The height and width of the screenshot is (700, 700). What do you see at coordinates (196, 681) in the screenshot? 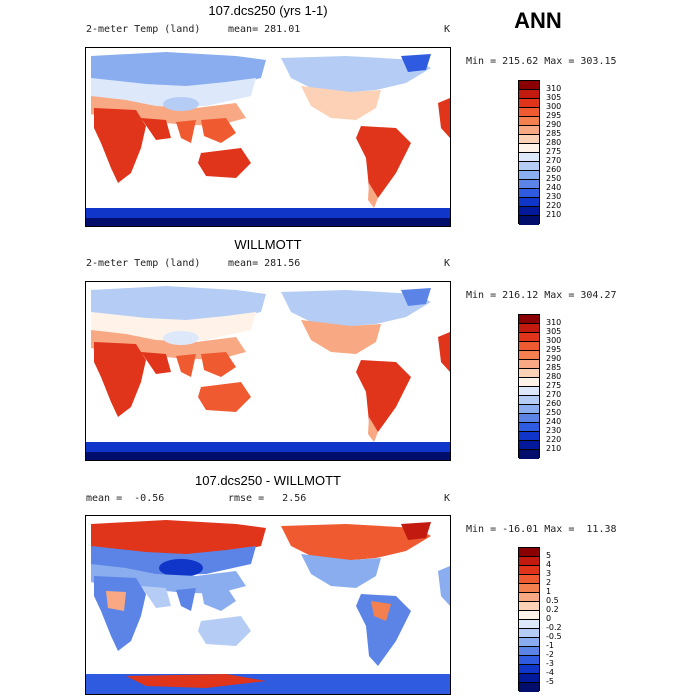
I see `antarctica-warm-patch` at bounding box center [196, 681].